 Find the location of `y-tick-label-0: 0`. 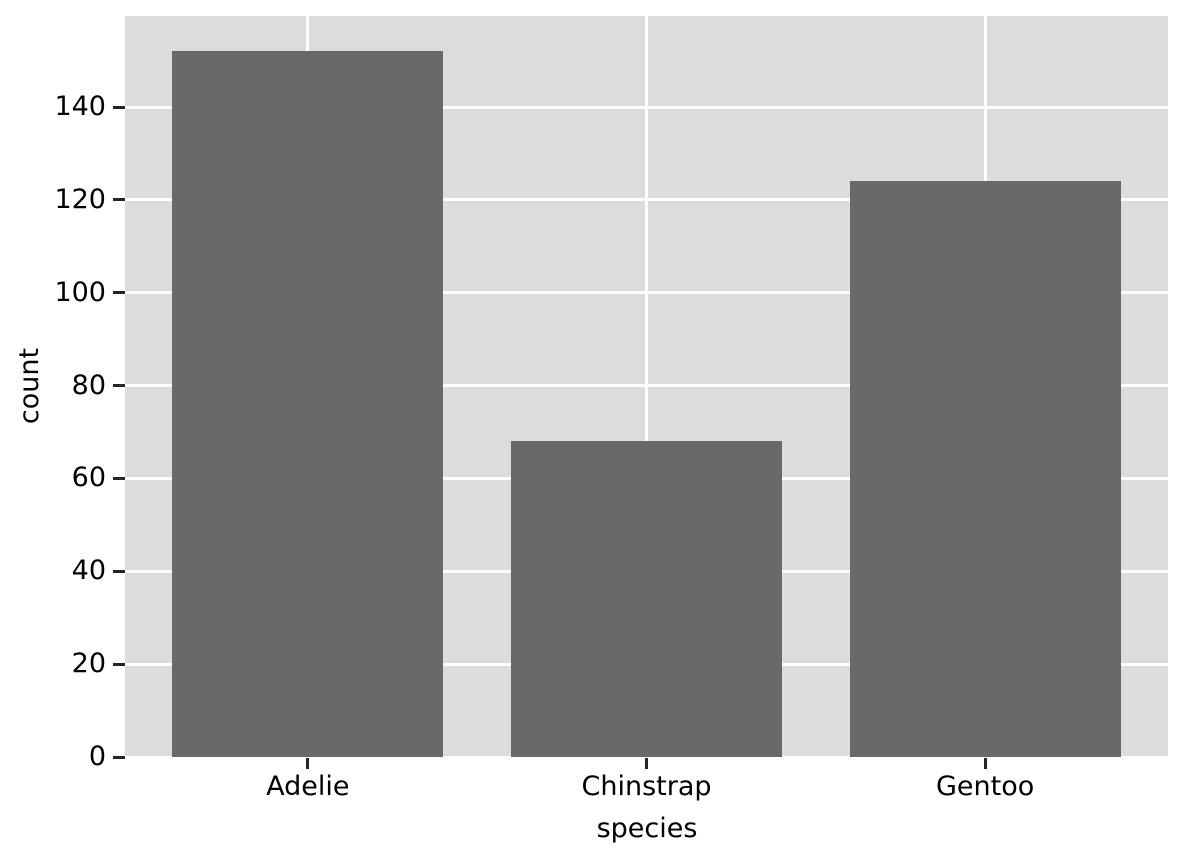

y-tick-label-0: 0 is located at coordinates (97, 756).